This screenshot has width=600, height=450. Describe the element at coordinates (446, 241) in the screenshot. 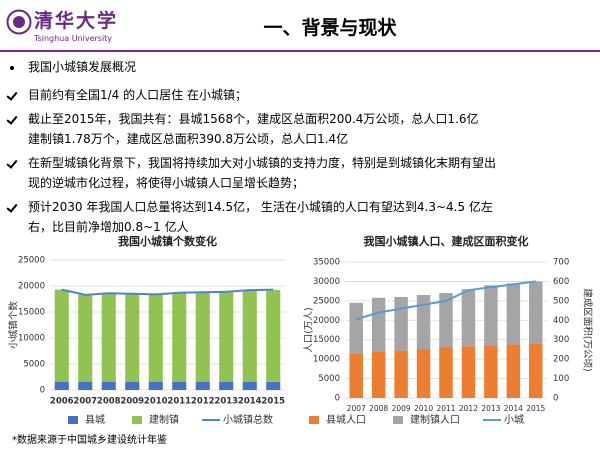

I see `chart-title: 我国小城镇人口、建成区面积变化` at that location.